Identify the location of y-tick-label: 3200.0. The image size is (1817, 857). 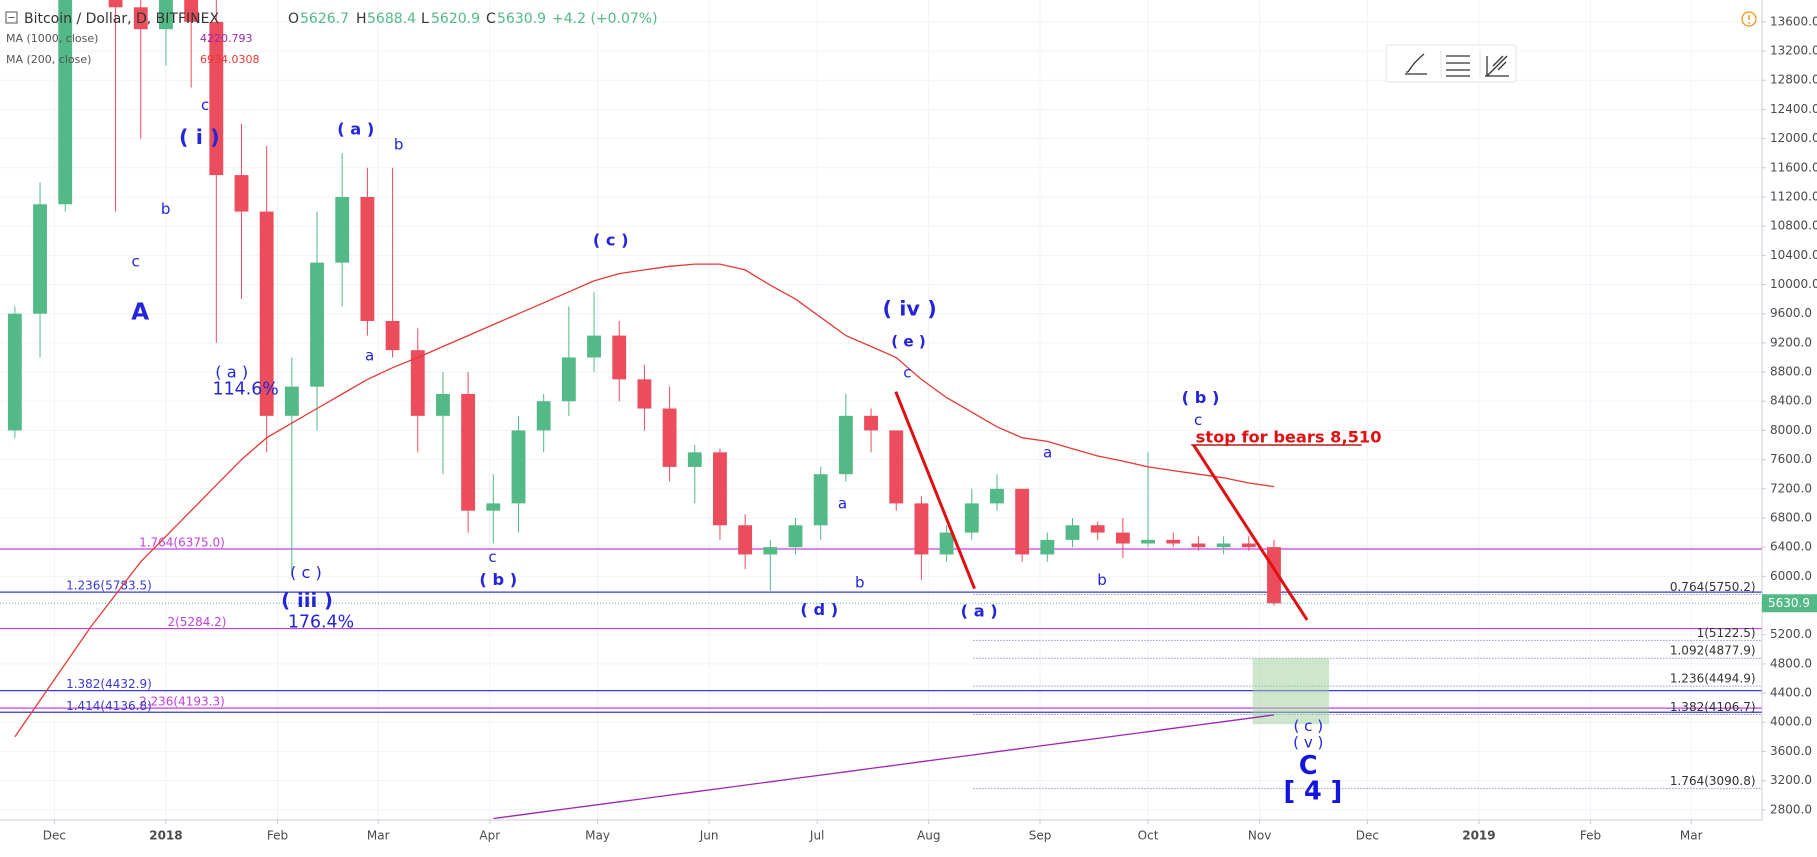
(1791, 780).